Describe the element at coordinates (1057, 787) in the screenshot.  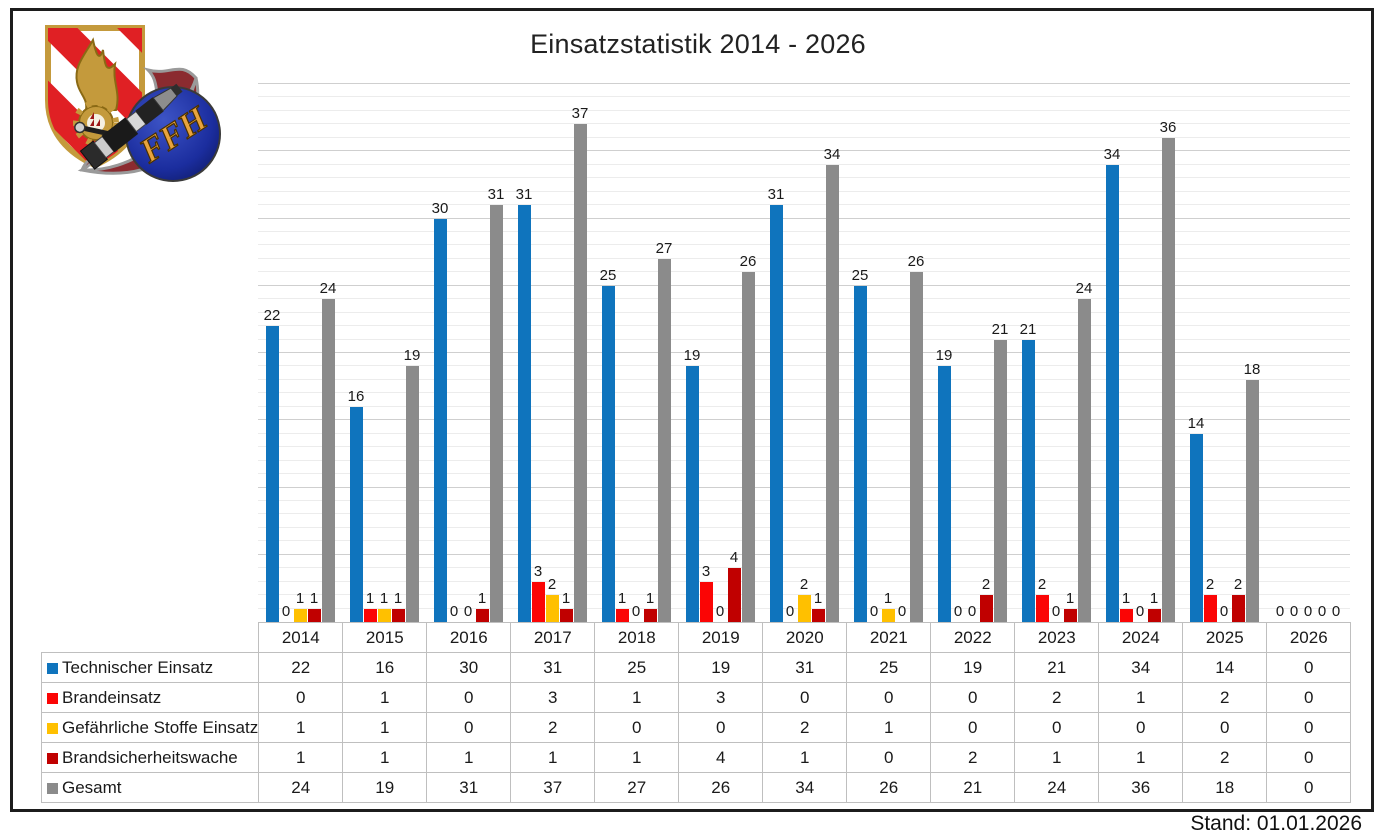
I see `value-cell-gesamt-2023: 24` at that location.